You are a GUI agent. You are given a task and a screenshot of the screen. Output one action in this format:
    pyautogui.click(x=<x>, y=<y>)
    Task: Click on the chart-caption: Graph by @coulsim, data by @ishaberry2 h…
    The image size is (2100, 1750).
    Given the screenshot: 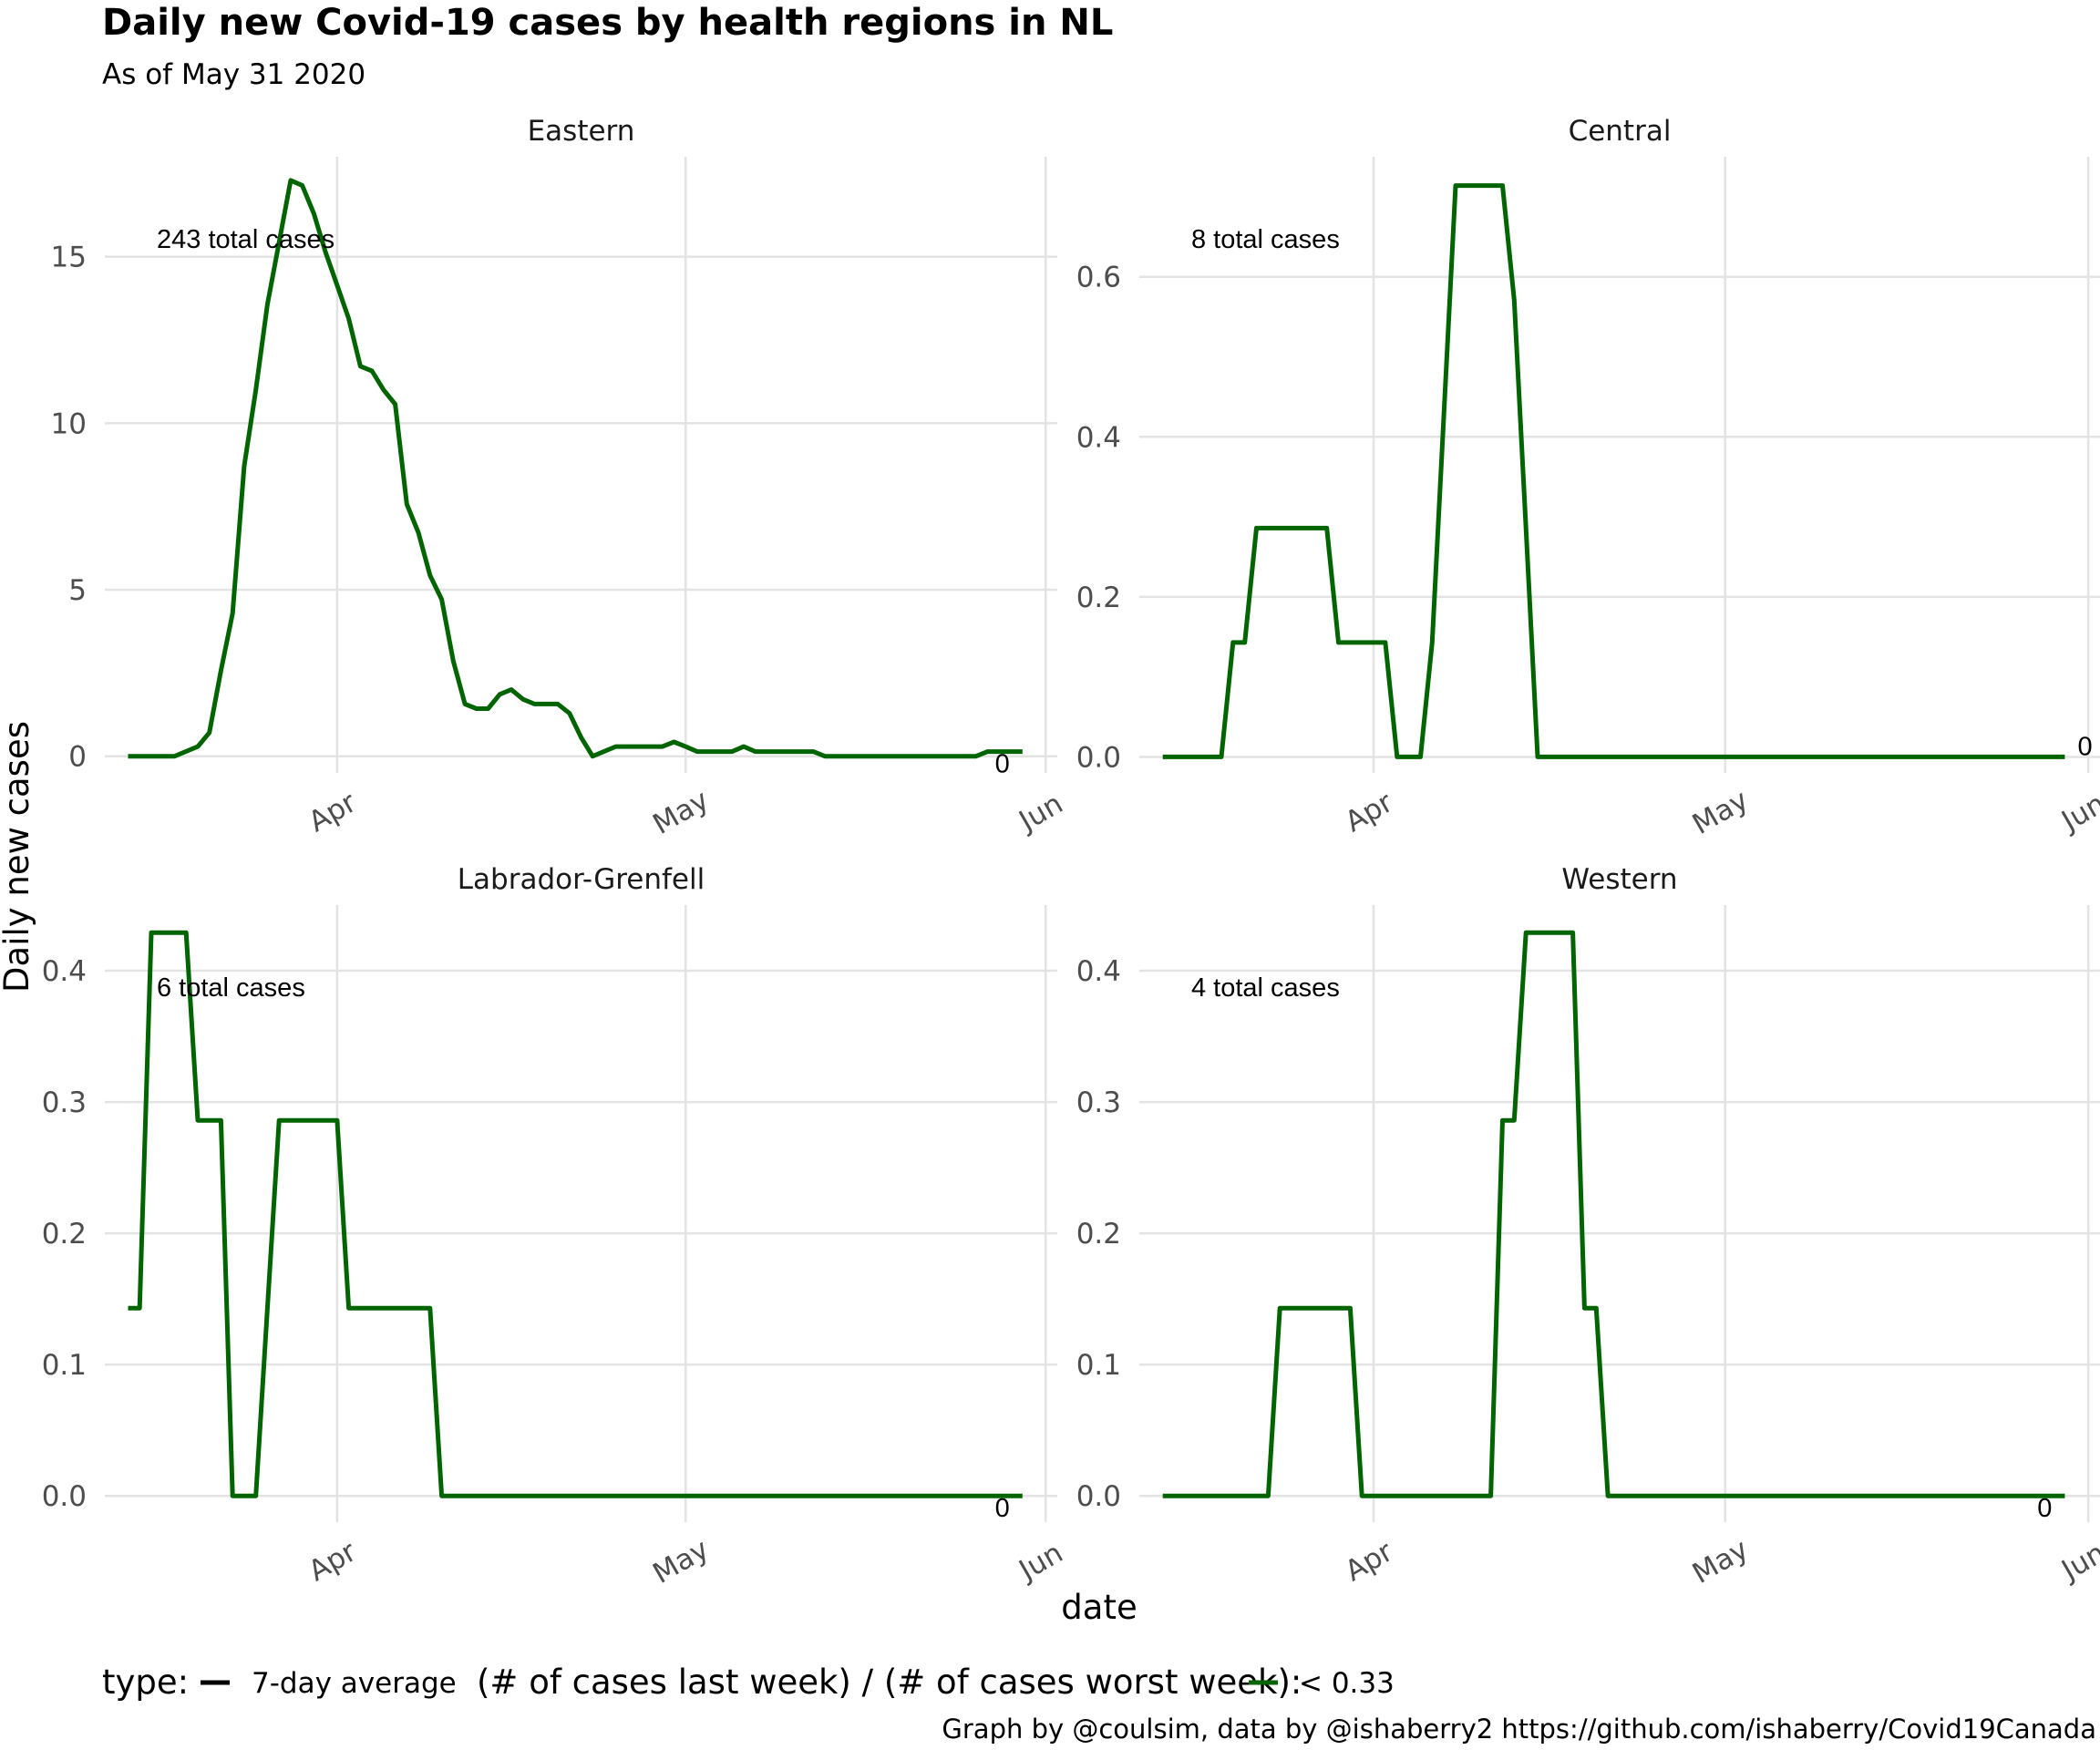 What is the action you would take?
    pyautogui.click(x=1519, y=1730)
    